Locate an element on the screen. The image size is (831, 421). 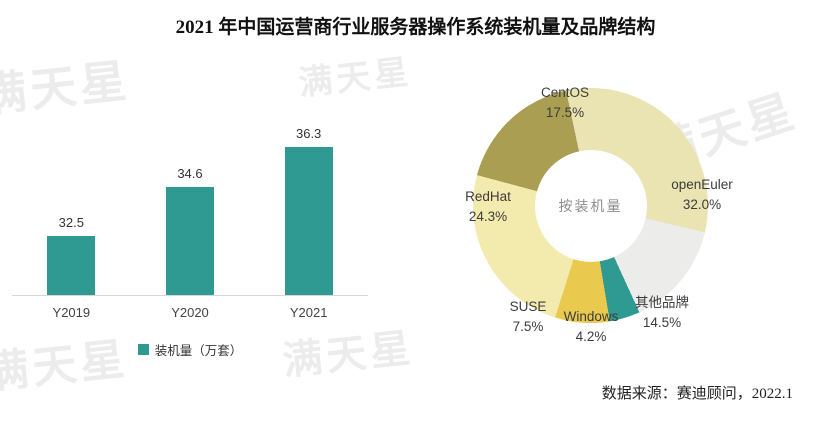
slice-label-suse: SUSE 7.5% is located at coordinates (528, 317).